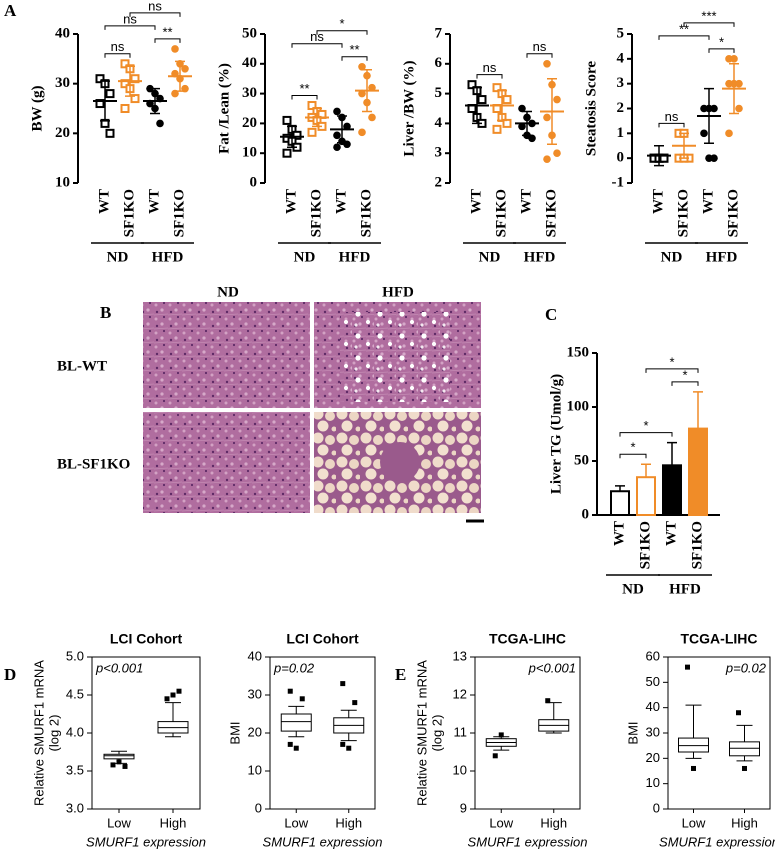 This screenshot has width=775, height=857. Describe the element at coordinates (591, 108) in the screenshot. I see `y-axis-label: Steatosis Score` at that location.